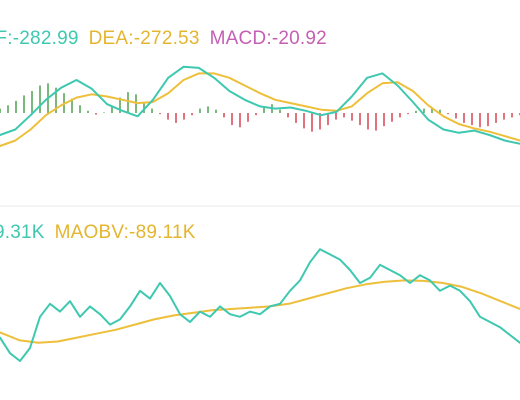 Image resolution: width=520 pixels, height=400 pixels. Describe the element at coordinates (39, 38) in the screenshot. I see `dif-label: IF:-282.99` at that location.